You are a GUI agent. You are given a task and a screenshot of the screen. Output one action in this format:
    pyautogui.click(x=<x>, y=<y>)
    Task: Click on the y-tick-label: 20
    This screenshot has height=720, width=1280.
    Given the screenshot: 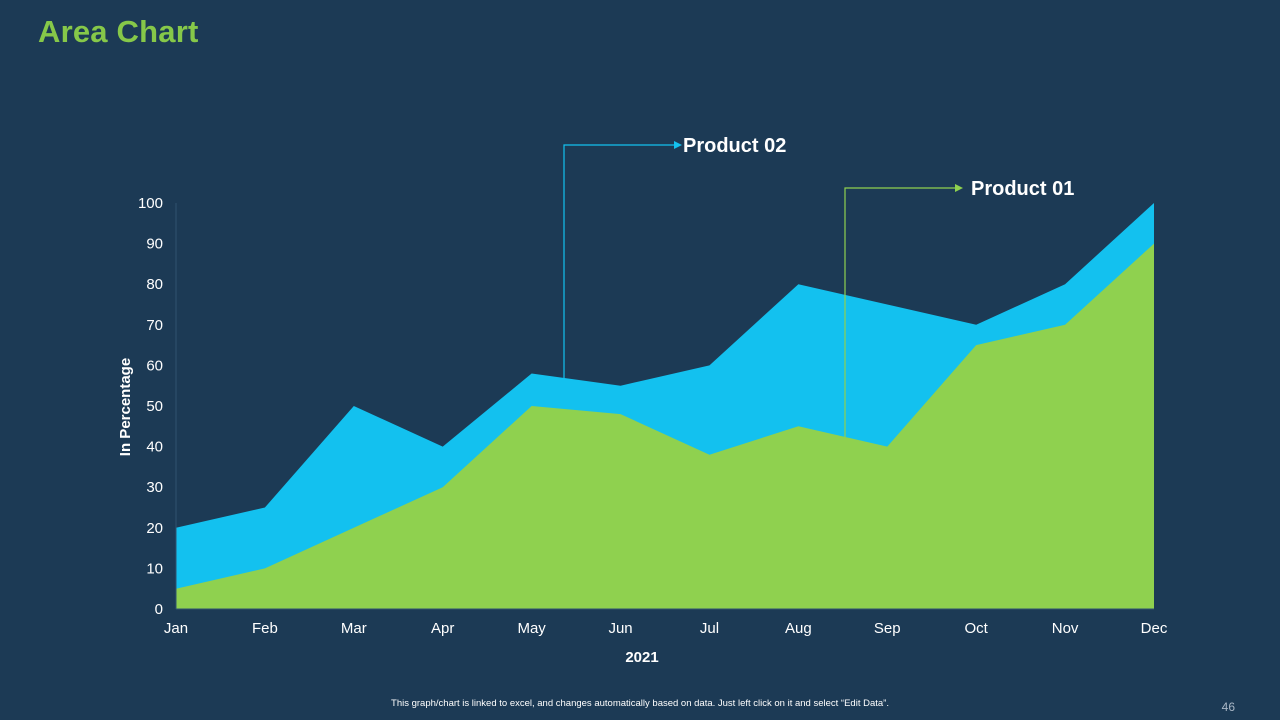 What is the action you would take?
    pyautogui.click(x=154, y=528)
    